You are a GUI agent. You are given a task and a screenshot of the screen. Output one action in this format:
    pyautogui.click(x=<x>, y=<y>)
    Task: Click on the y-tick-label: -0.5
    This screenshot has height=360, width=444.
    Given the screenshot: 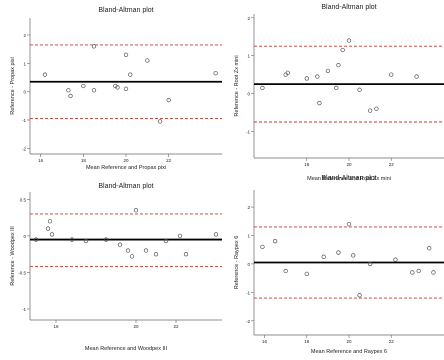 What is the action you would take?
    pyautogui.click(x=22, y=272)
    